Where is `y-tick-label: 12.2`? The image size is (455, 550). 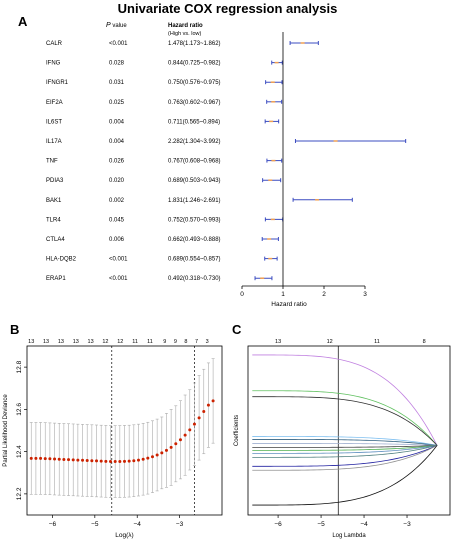
y-tick-label: 12.2 is located at coordinates (19, 493).